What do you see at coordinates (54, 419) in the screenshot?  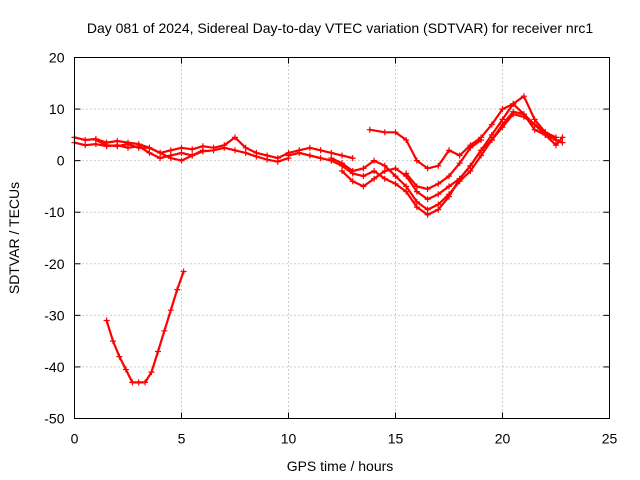 I see `y-tick-label: -50` at bounding box center [54, 419].